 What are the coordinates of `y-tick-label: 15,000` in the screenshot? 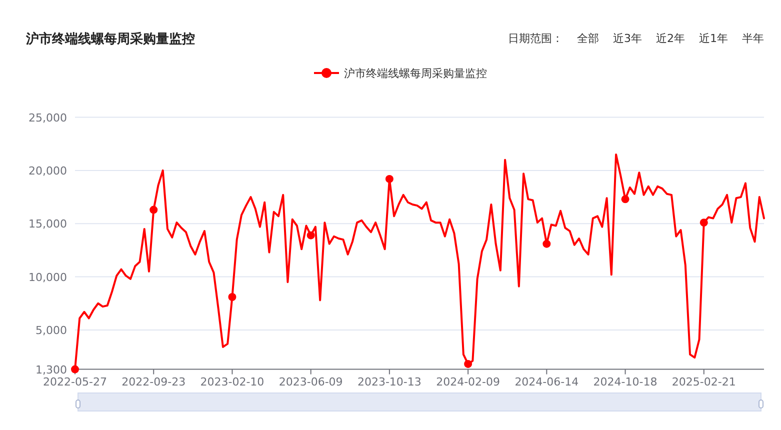 It's located at (47, 224).